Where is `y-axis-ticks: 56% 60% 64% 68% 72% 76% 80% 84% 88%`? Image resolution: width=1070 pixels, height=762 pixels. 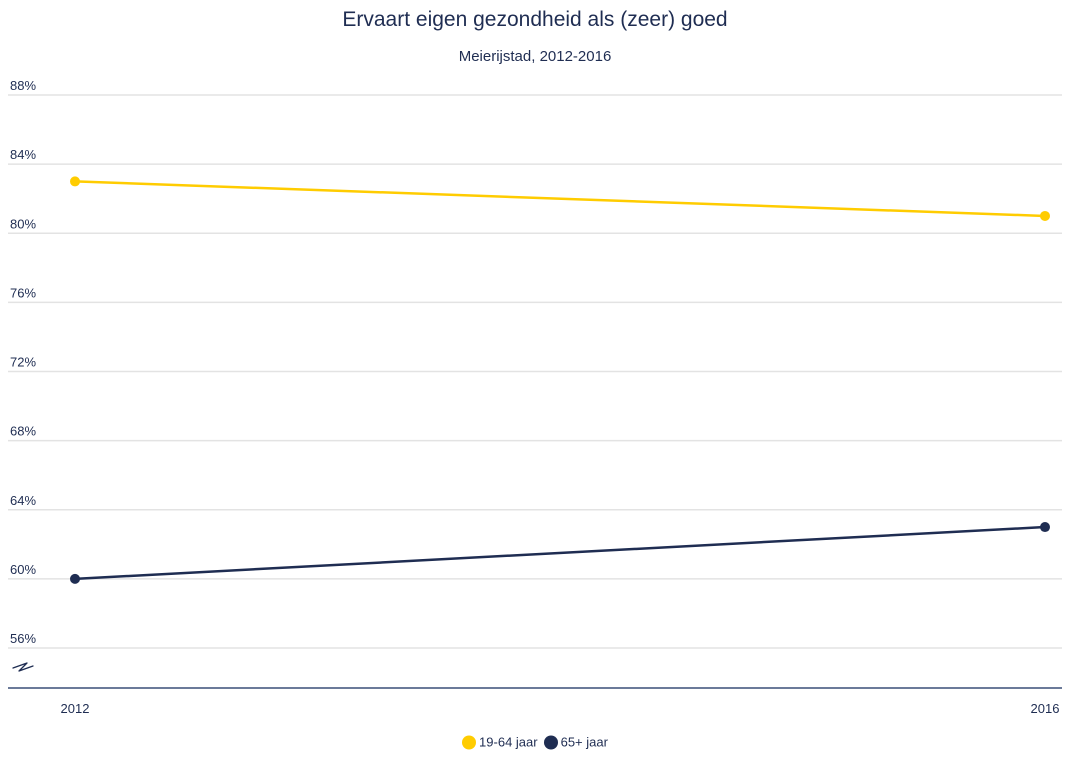 y-axis-ticks: 56% 60% 64% 68% 72% 76% 80% 84% 88% is located at coordinates (23, 362).